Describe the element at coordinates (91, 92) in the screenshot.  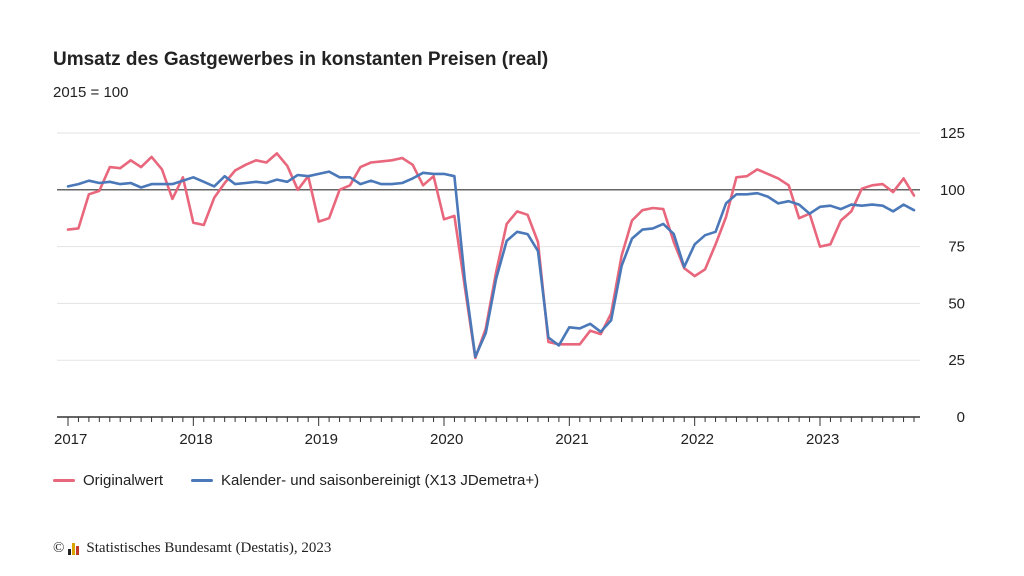
I see `chart-subtitle: 2015 = 100` at that location.